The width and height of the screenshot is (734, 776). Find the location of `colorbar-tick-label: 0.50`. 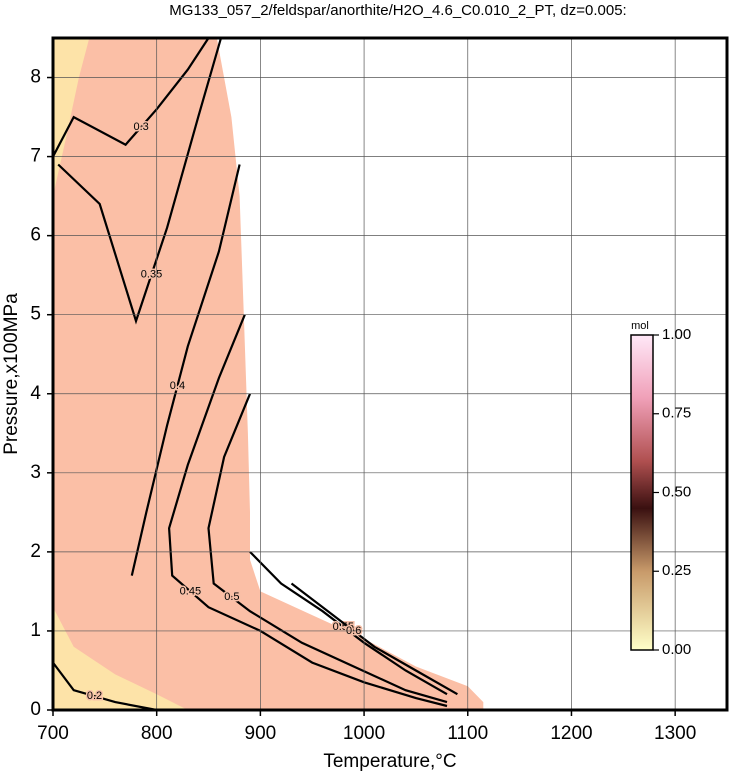

colorbar-tick-label: 0.50 is located at coordinates (676, 491).